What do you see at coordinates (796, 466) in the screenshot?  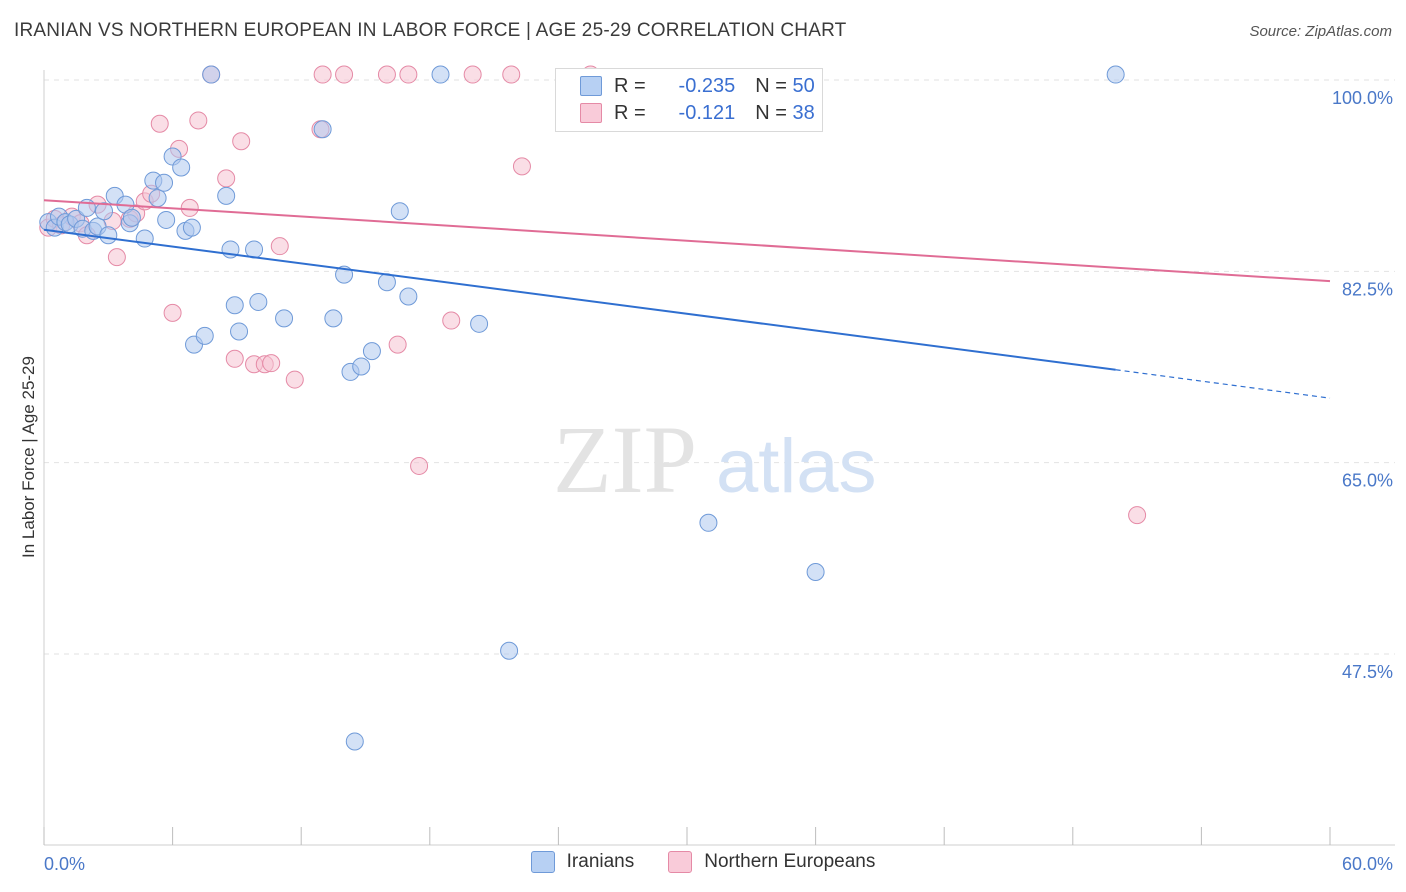 I see `watermark-atlas: atlas` at bounding box center [796, 466].